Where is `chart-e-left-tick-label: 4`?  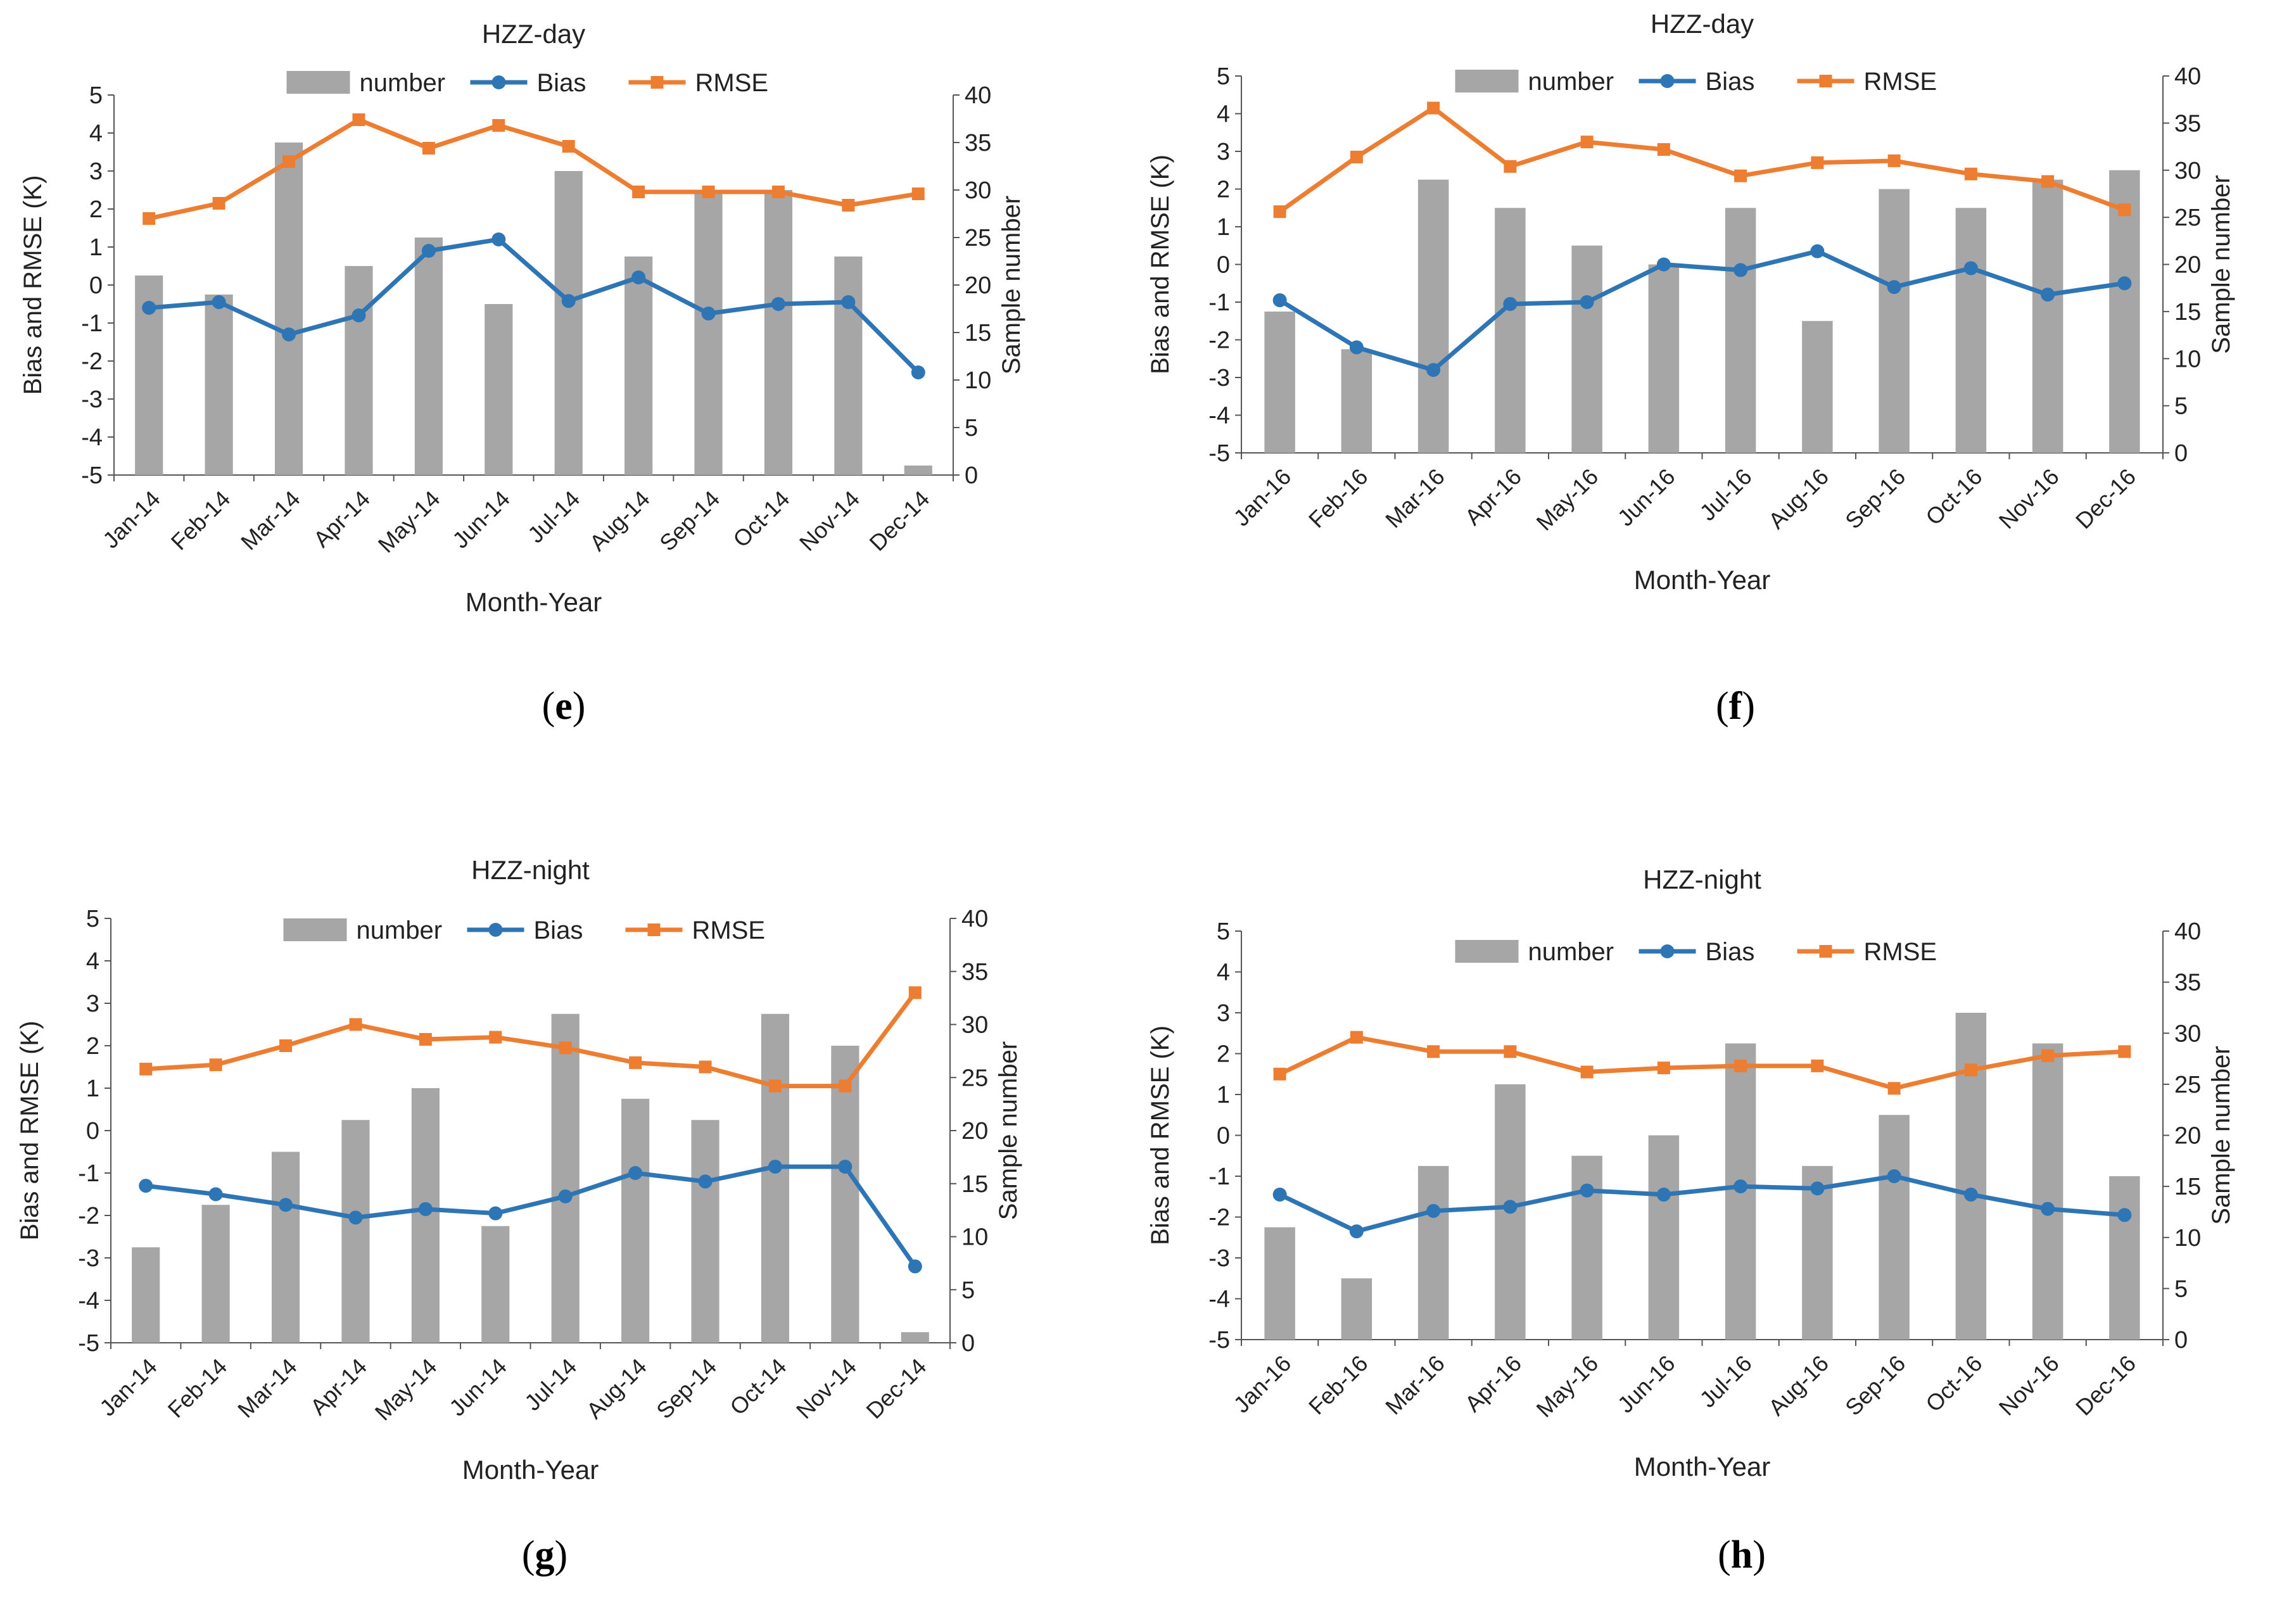
chart-e-left-tick-label: 4 is located at coordinates (96, 133).